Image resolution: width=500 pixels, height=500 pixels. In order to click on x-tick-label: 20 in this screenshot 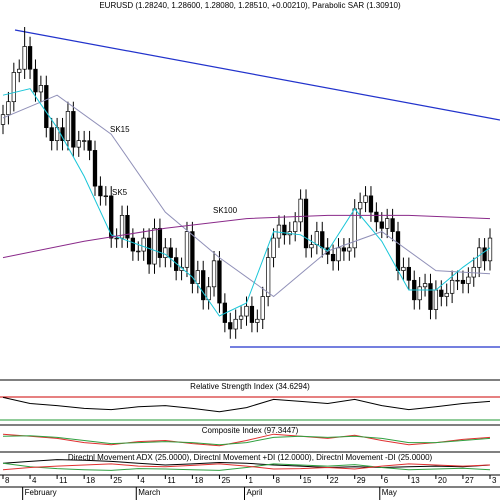, I will do `click(442, 480)`.